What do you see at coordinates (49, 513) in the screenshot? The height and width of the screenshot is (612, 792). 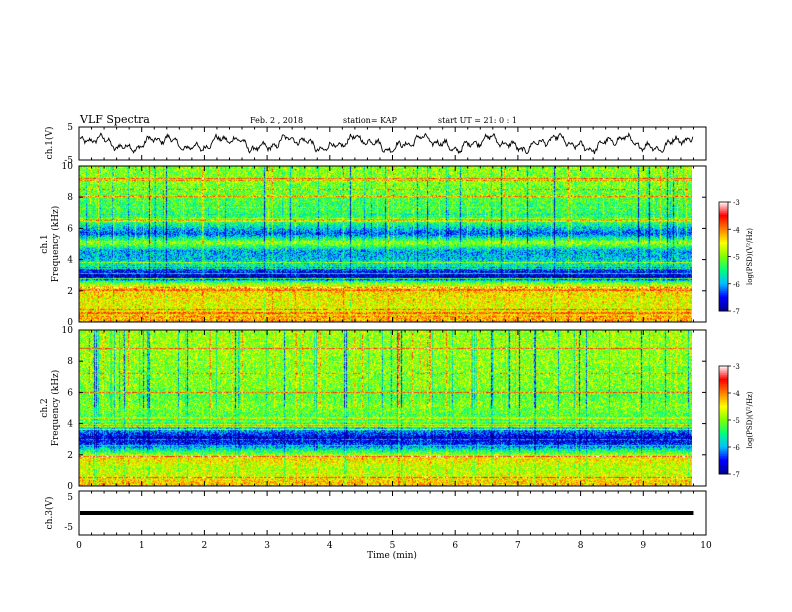 I see `ch3-waveform-ylabel: ch.3(V)` at bounding box center [49, 513].